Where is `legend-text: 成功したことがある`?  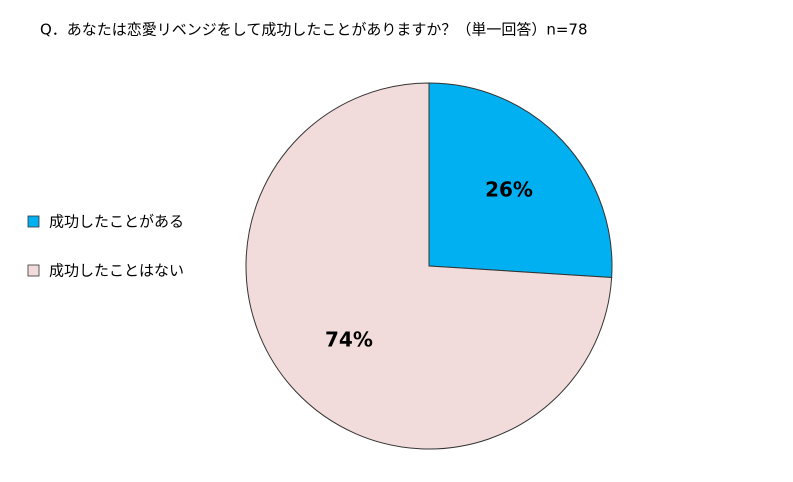 legend-text: 成功したことがある is located at coordinates (116, 222).